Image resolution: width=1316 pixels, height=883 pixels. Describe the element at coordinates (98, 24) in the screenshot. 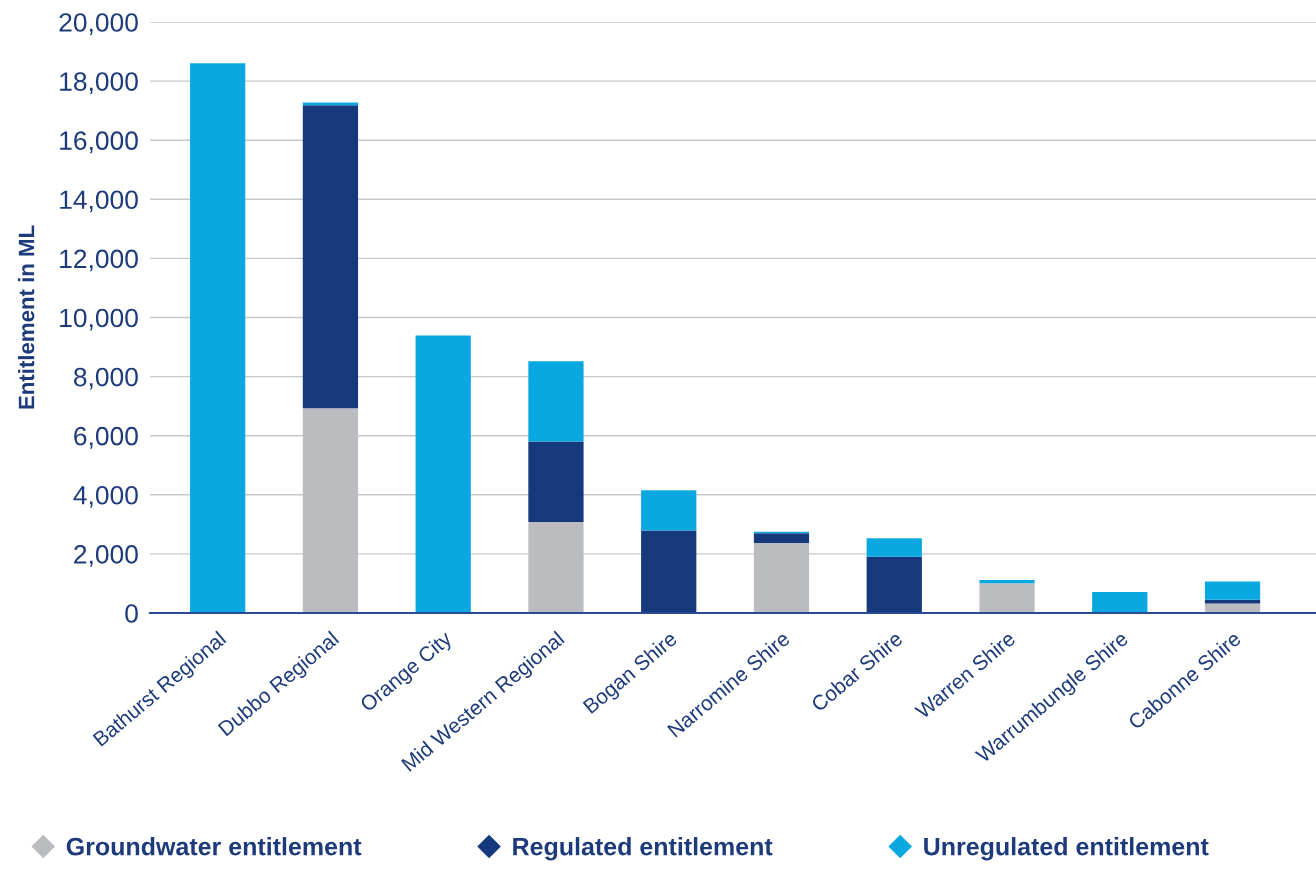

I see `y-tick-label: 20,000` at that location.